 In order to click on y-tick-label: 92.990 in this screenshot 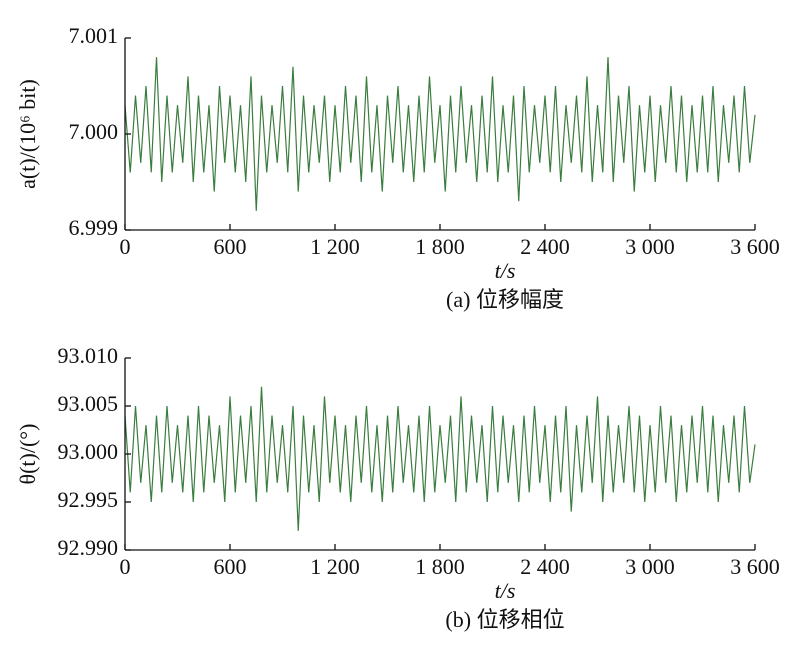, I will do `click(88, 547)`.